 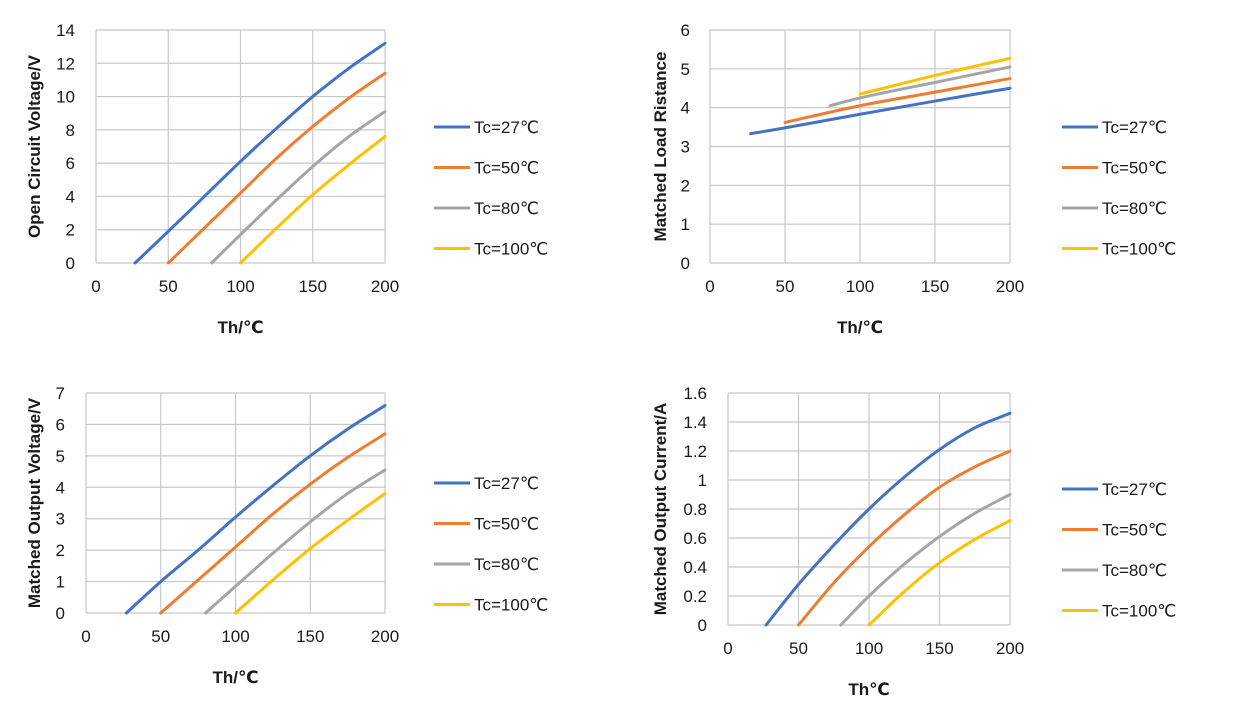 What do you see at coordinates (65, 147) in the screenshot?
I see `y-tick-labels: 0 2 4 6 8 10 12 14` at bounding box center [65, 147].